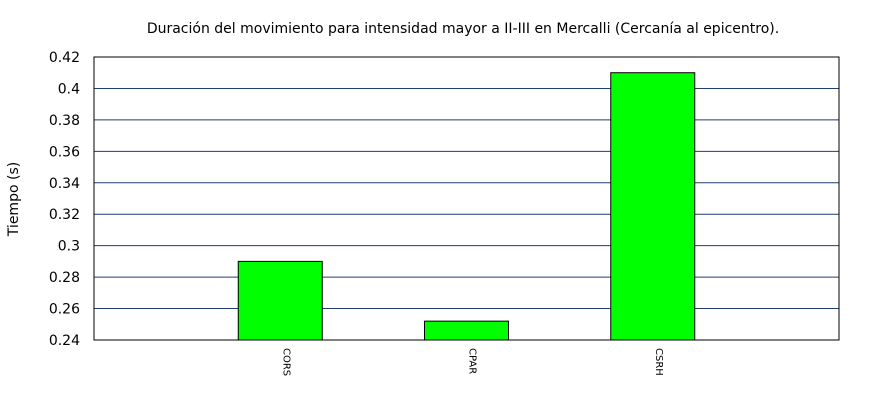 Image resolution: width=870 pixels, height=400 pixels. Describe the element at coordinates (64, 58) in the screenshot. I see `y-tick-label: 0.42` at that location.